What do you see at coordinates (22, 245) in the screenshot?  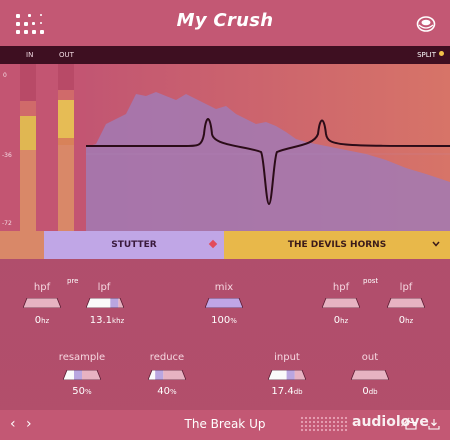 I see `tab-left-edge` at bounding box center [22, 245].